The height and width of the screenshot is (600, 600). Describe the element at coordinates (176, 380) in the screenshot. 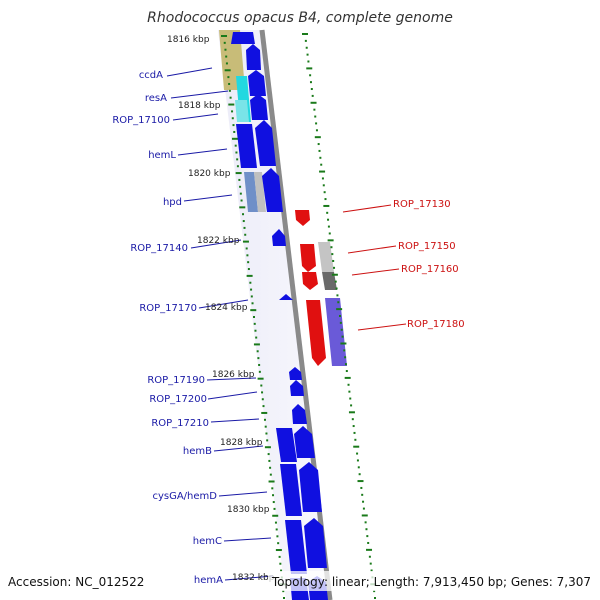

I see `gene-label-ROP_17190: ROP_17190` at that location.